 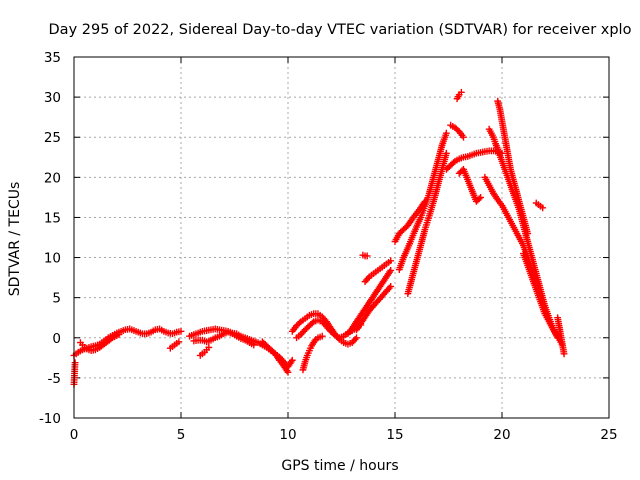 What do you see at coordinates (312, 353) in the screenshot?
I see `series-seg-10c` at bounding box center [312, 353].